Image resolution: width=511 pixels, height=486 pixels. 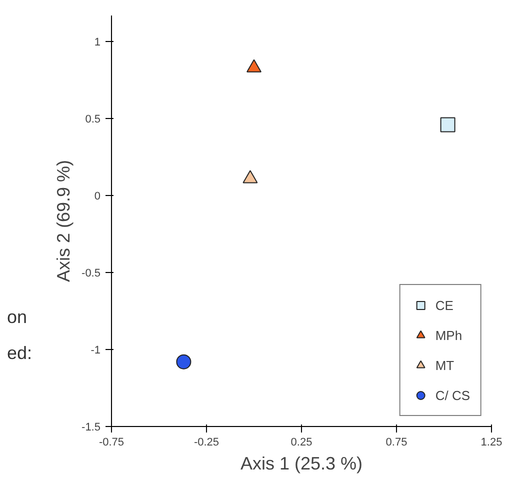 I want to click on y-tick-label: 0, so click(x=97, y=196).